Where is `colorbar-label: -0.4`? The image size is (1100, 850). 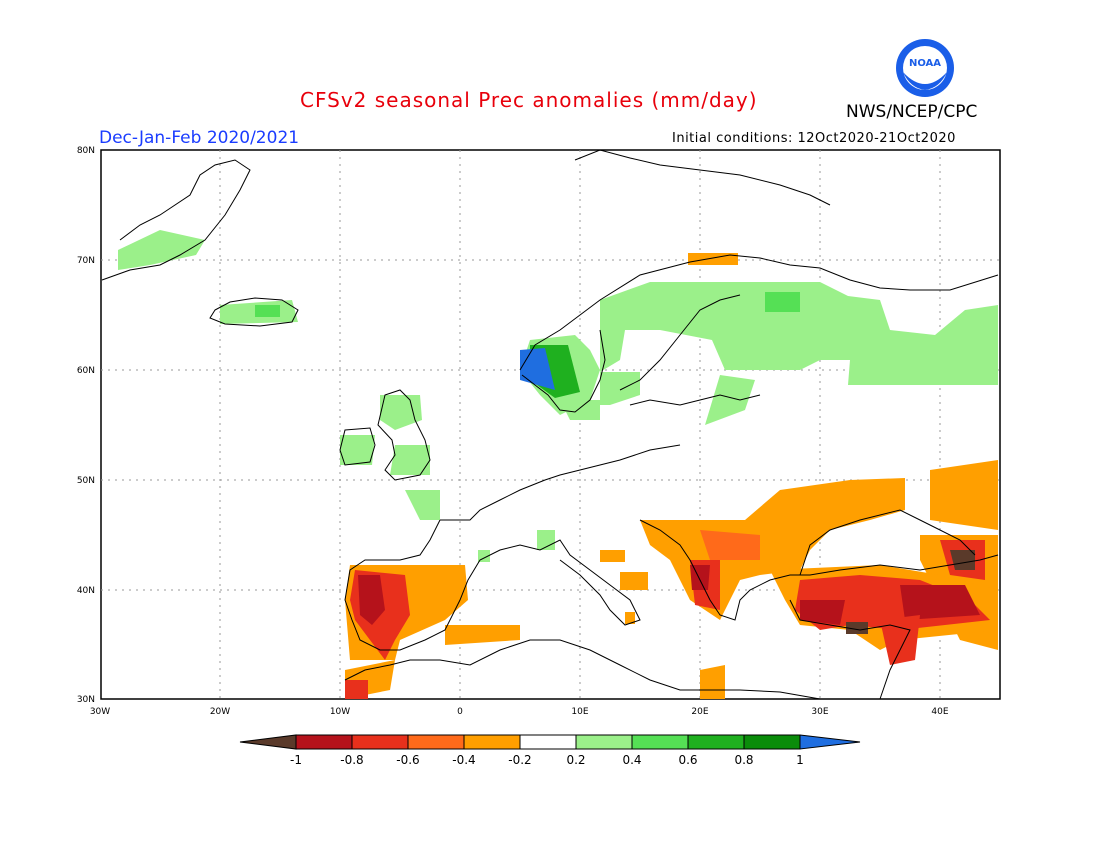
colorbar-label: -0.4 is located at coordinates (463, 760).